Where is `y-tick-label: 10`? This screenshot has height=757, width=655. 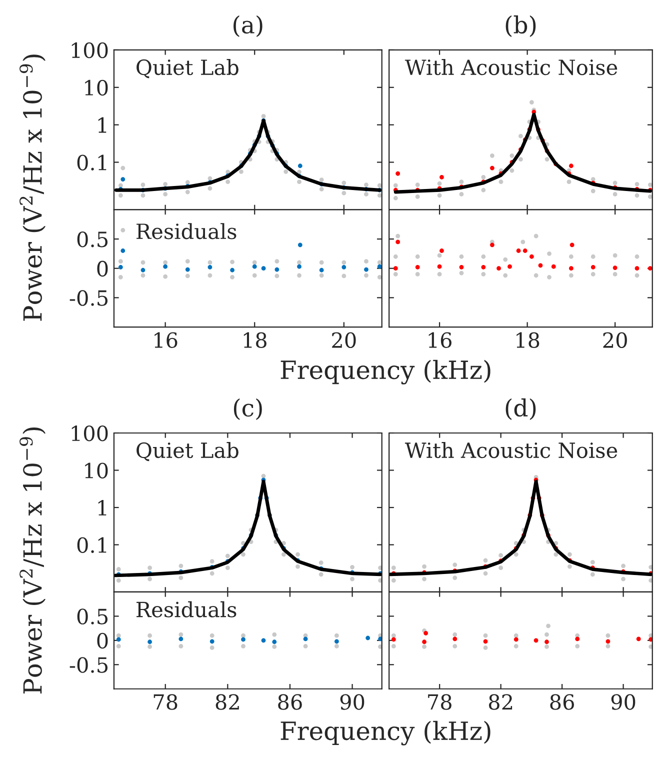 y-tick-label: 10 is located at coordinates (96, 88).